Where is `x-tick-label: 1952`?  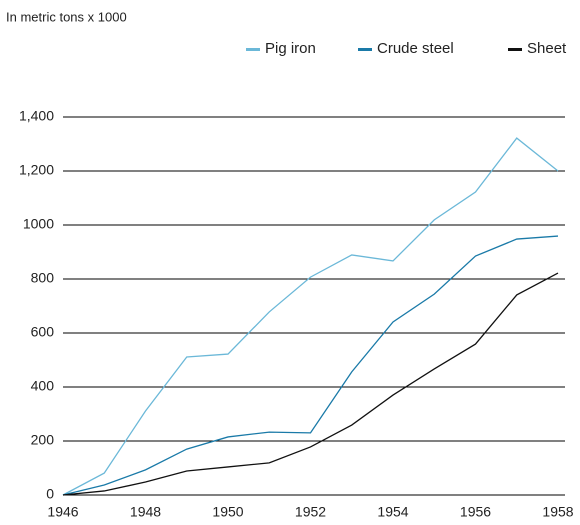 x-tick-label: 1952 is located at coordinates (310, 512).